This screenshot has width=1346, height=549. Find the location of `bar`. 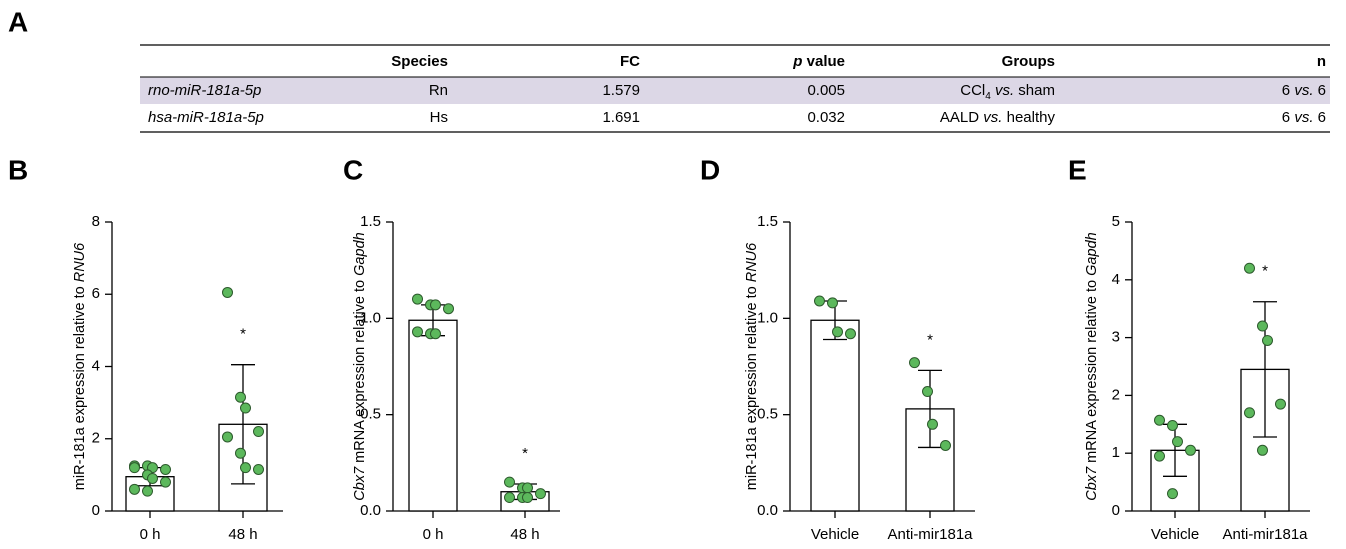

bar is located at coordinates (835, 415).